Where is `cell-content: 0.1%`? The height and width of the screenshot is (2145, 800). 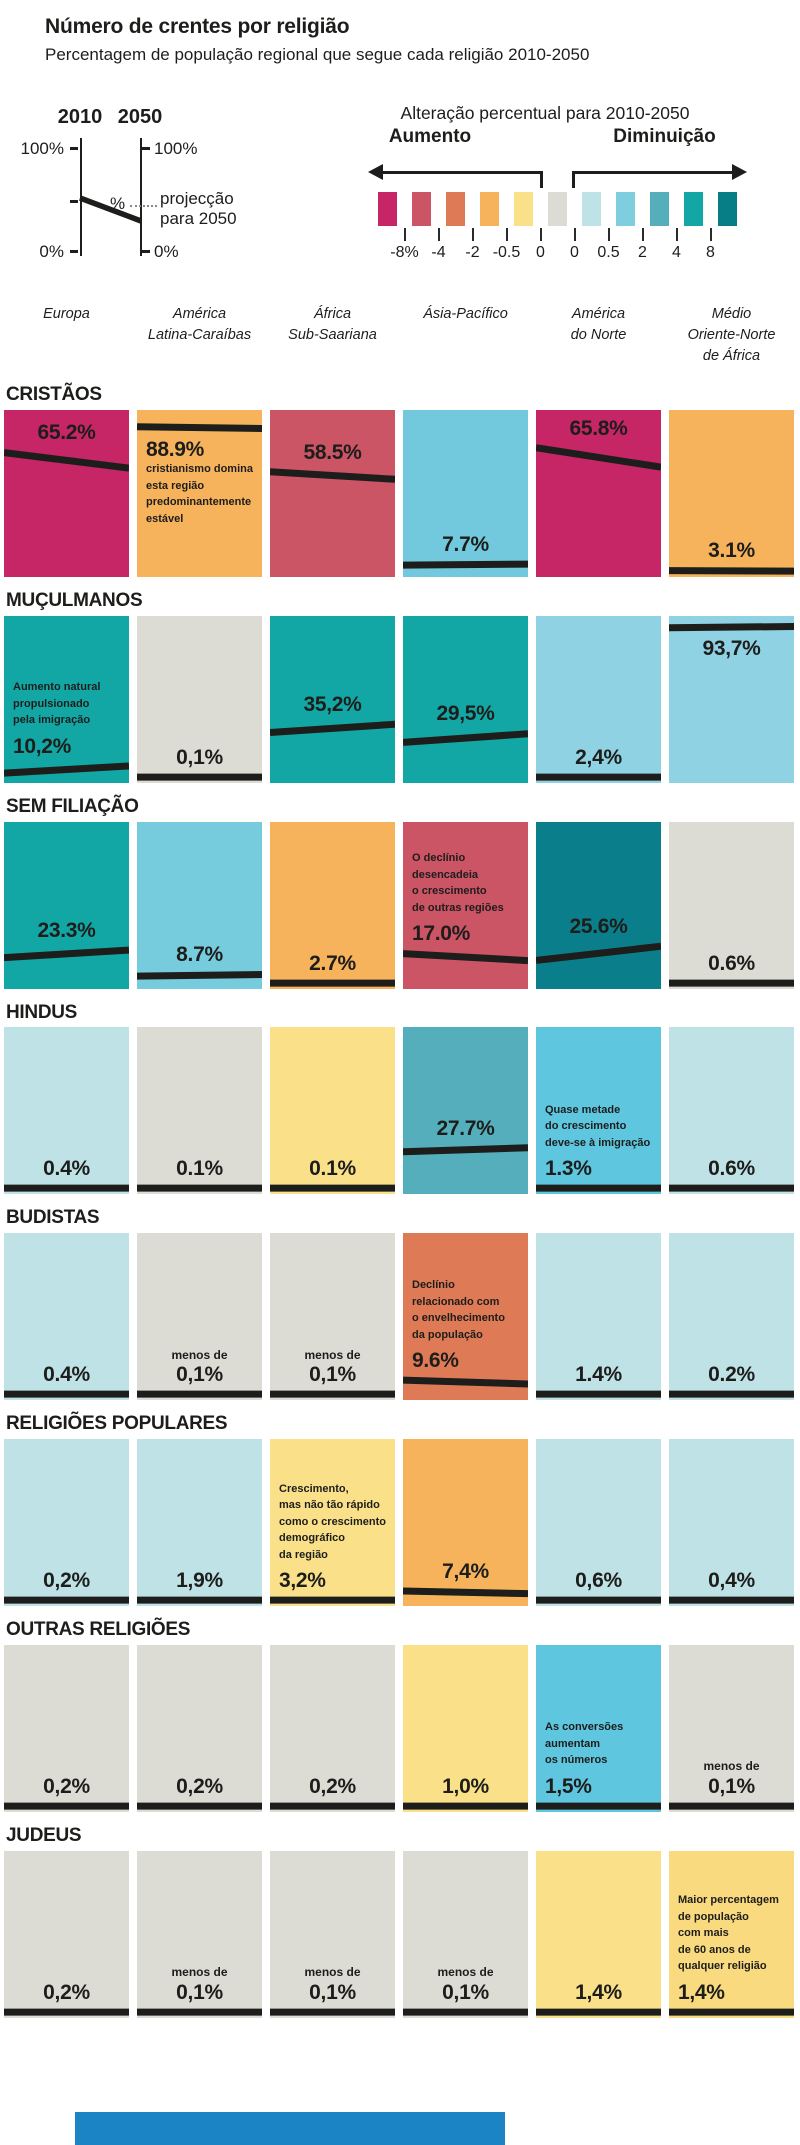
cell-content: 0.1% is located at coordinates (199, 1168).